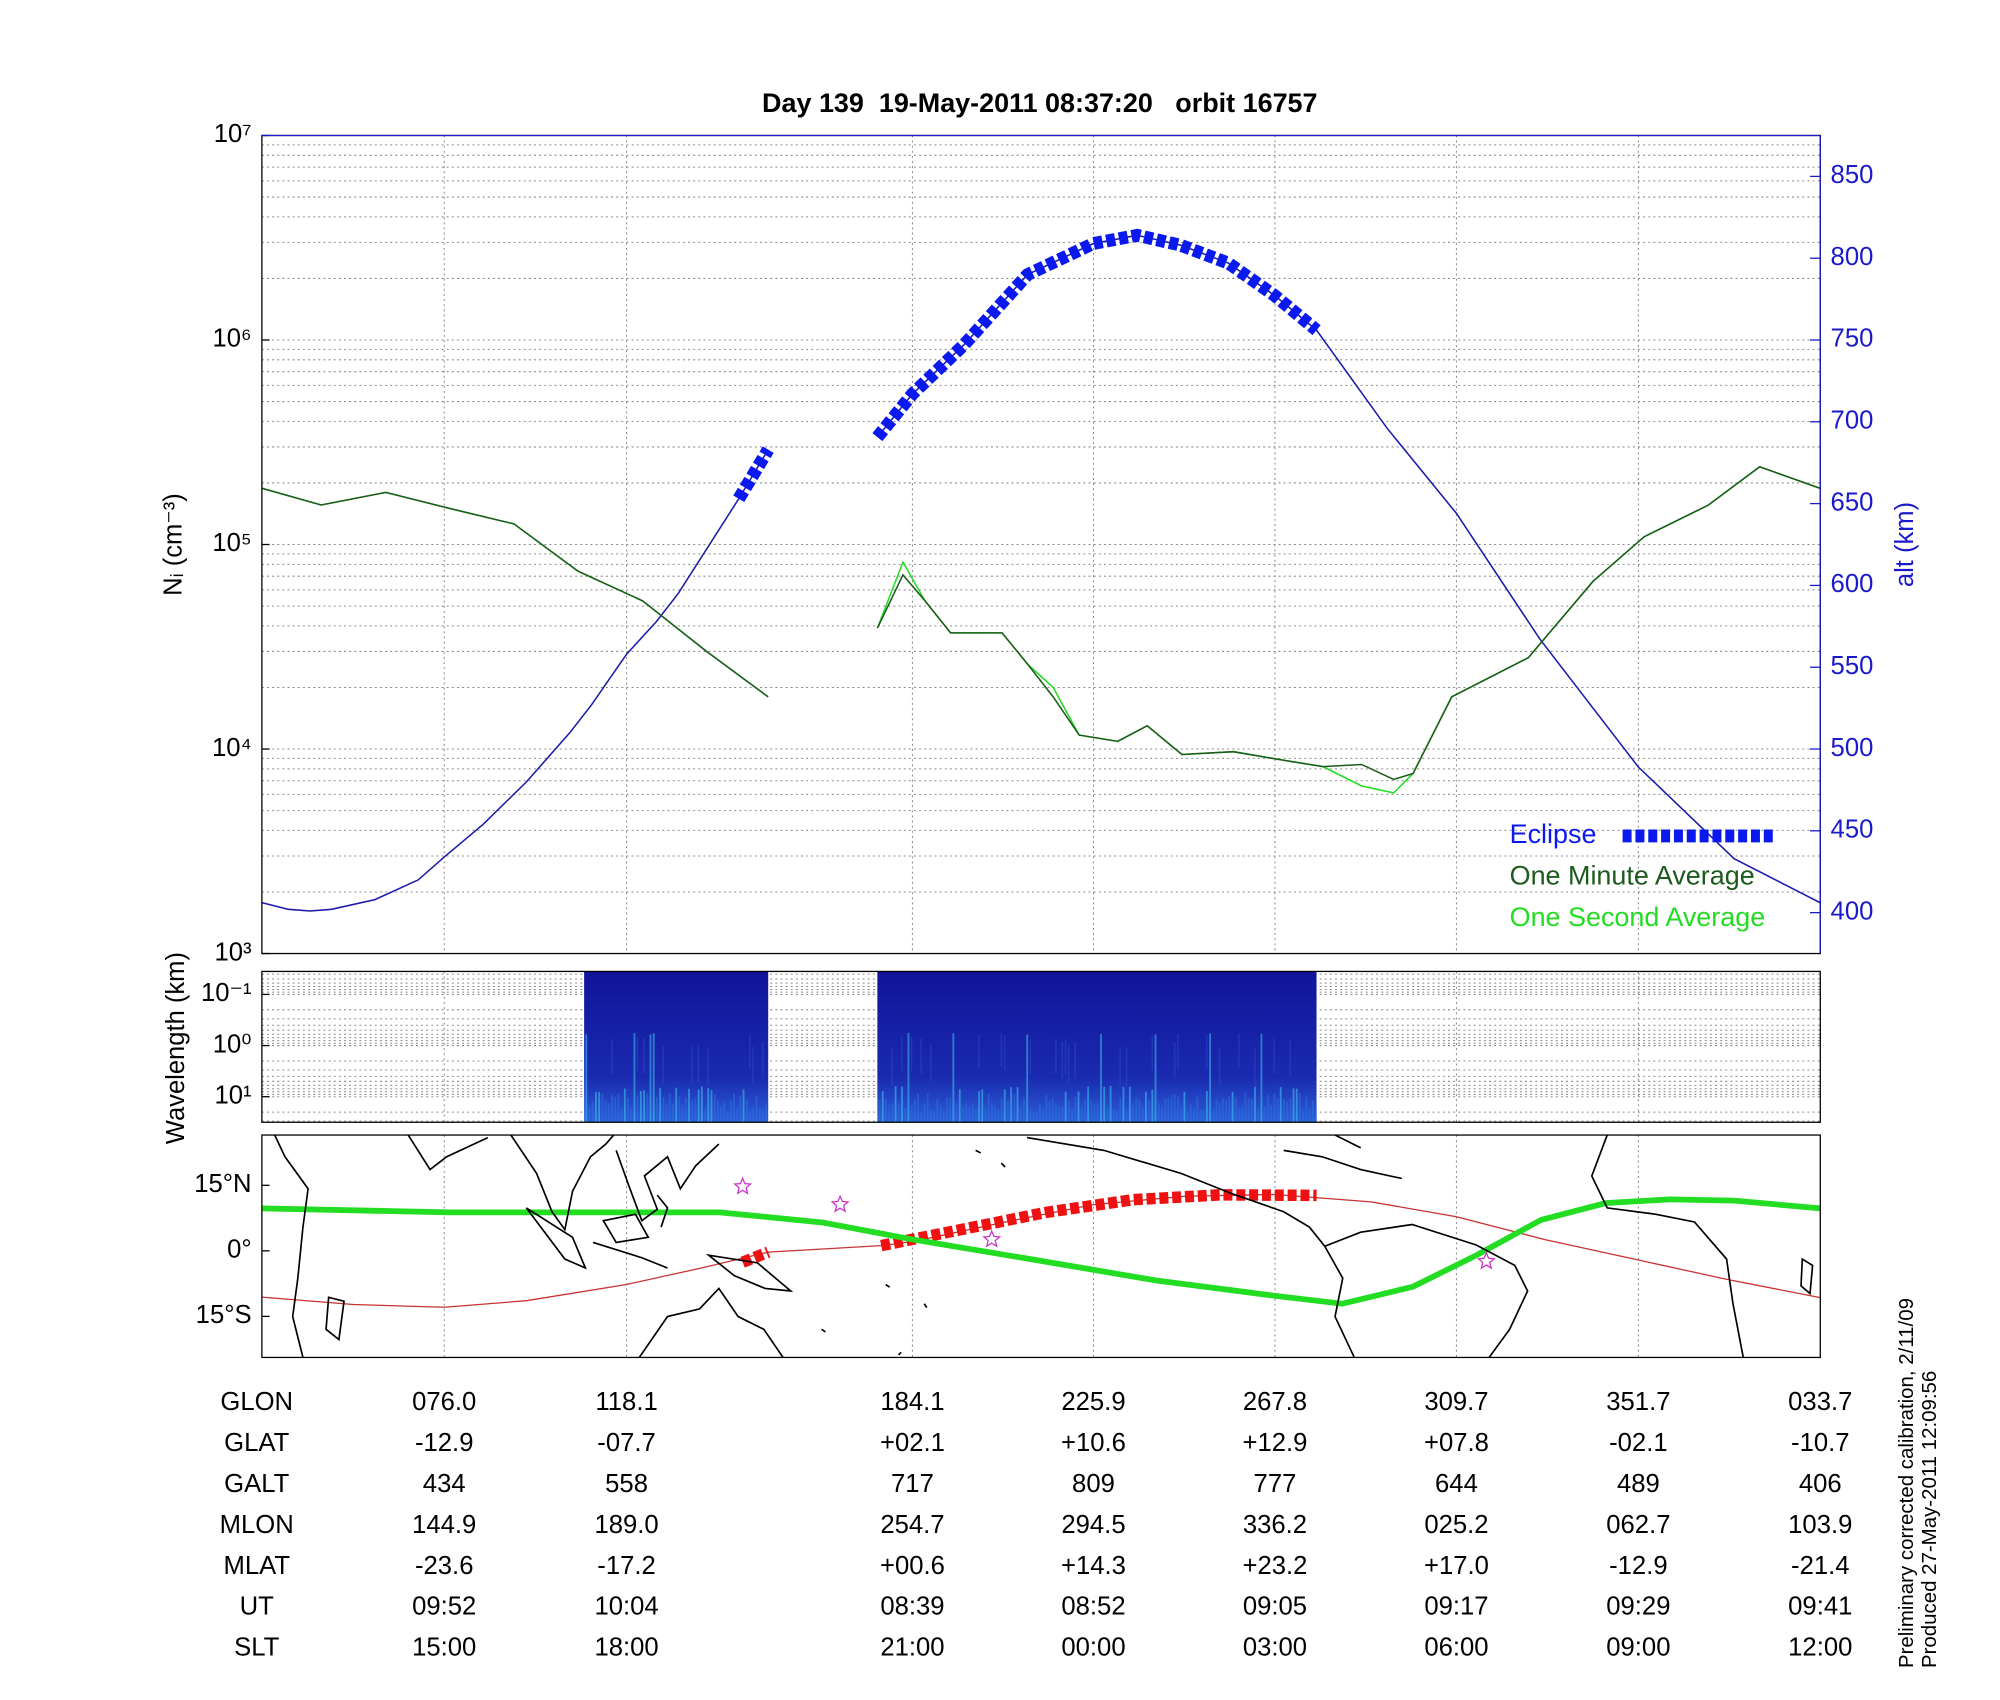 The width and height of the screenshot is (2000, 1700). Describe the element at coordinates (1852, 175) in the screenshot. I see `y2-tick-label: 850` at that location.